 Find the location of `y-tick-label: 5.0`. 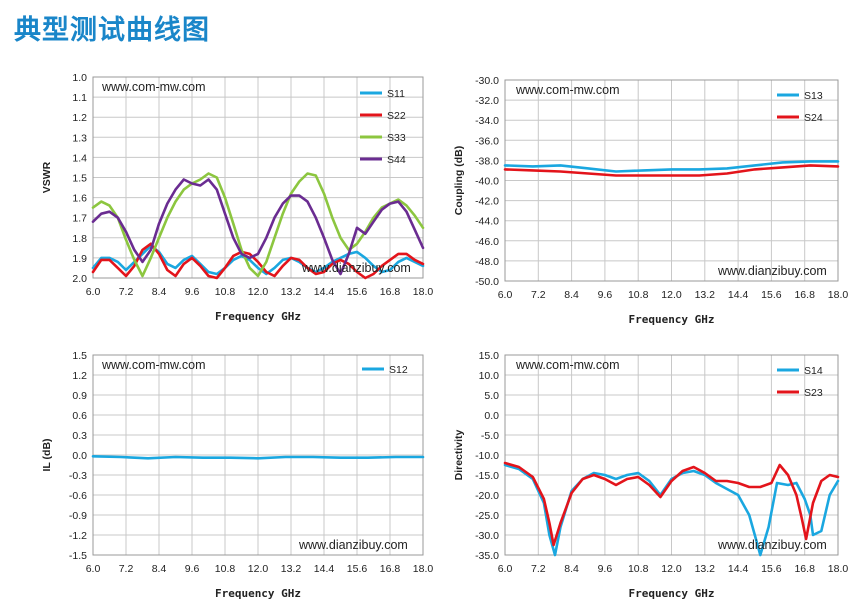

y-tick-label: 5.0 is located at coordinates (491, 396).